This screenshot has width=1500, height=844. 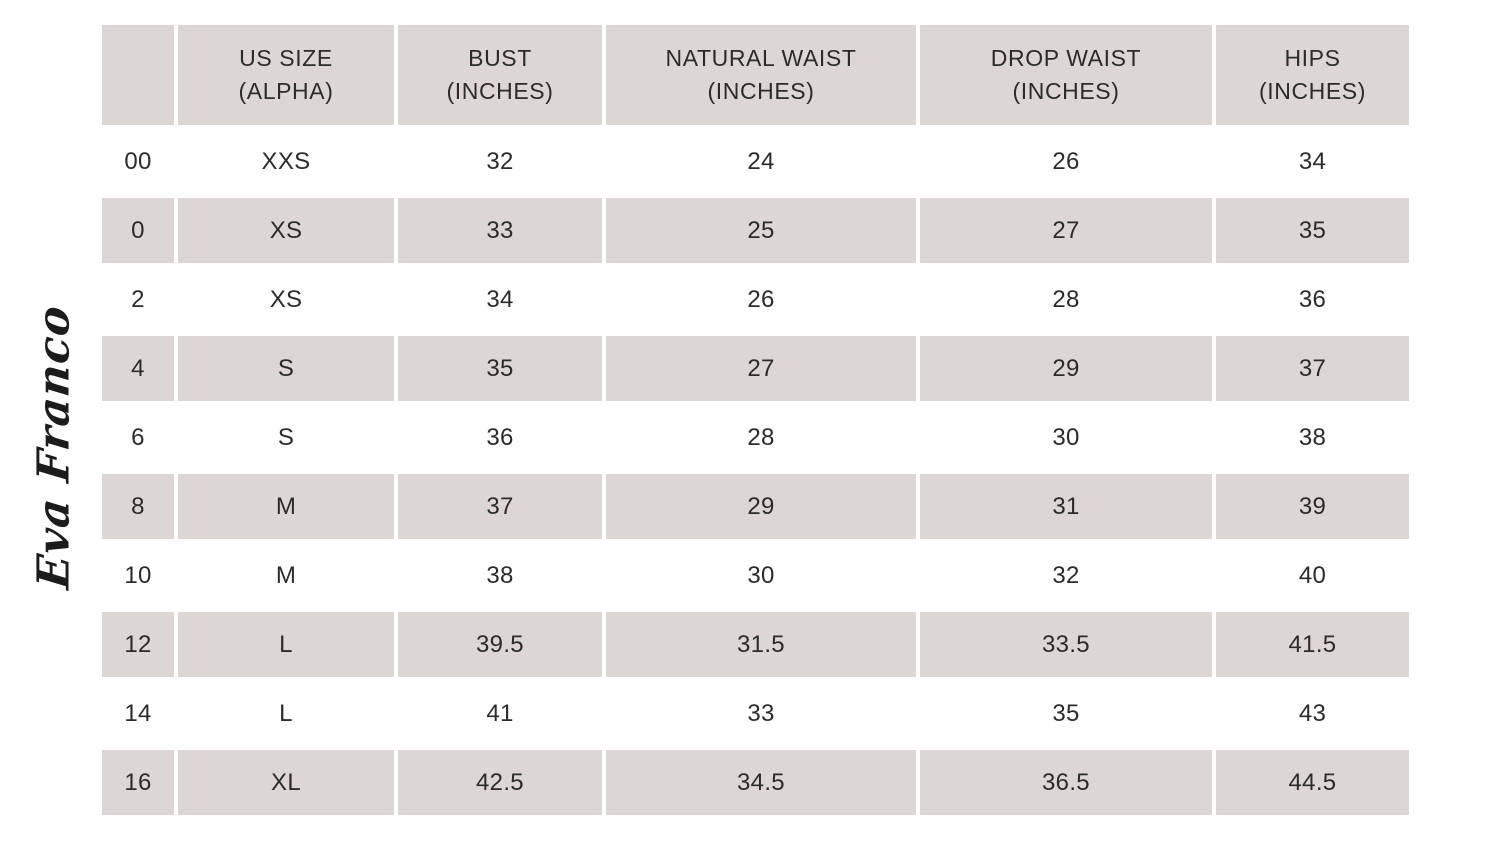 I want to click on table-row: 2 XS 34 26 28 36, so click(x=755, y=299).